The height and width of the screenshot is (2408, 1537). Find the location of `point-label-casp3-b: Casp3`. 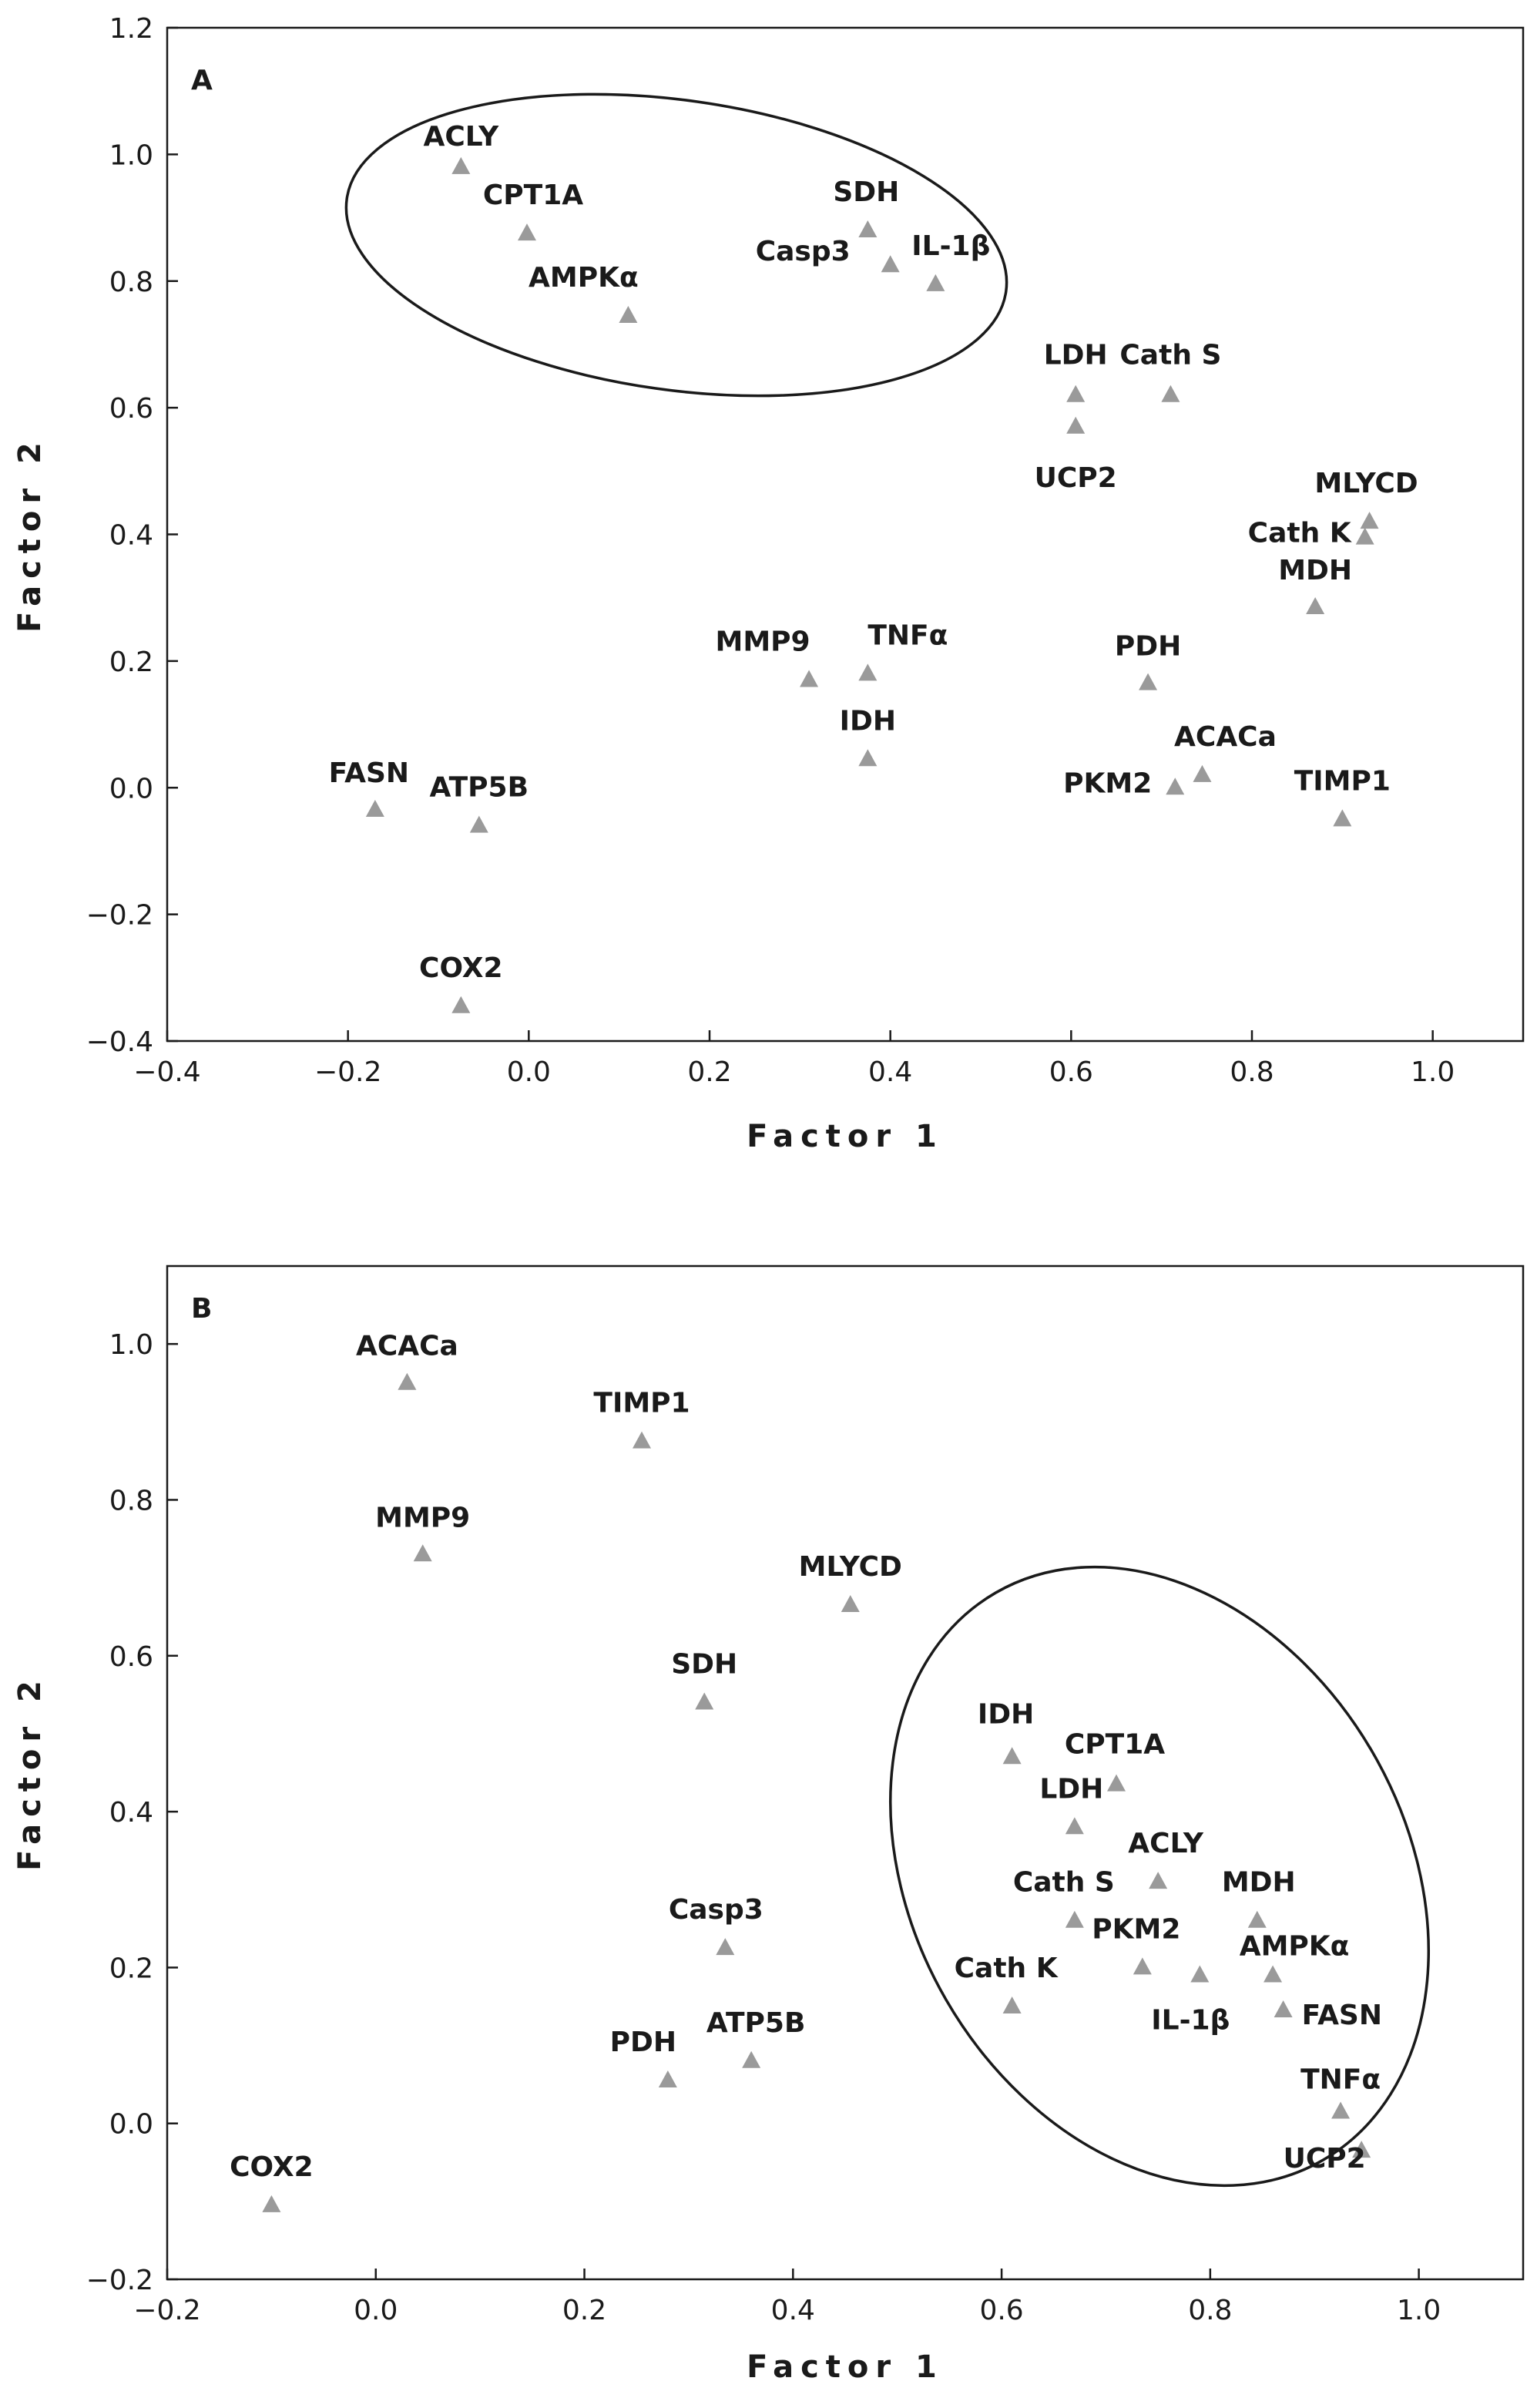

point-label-casp3-b: Casp3 is located at coordinates (716, 1910).